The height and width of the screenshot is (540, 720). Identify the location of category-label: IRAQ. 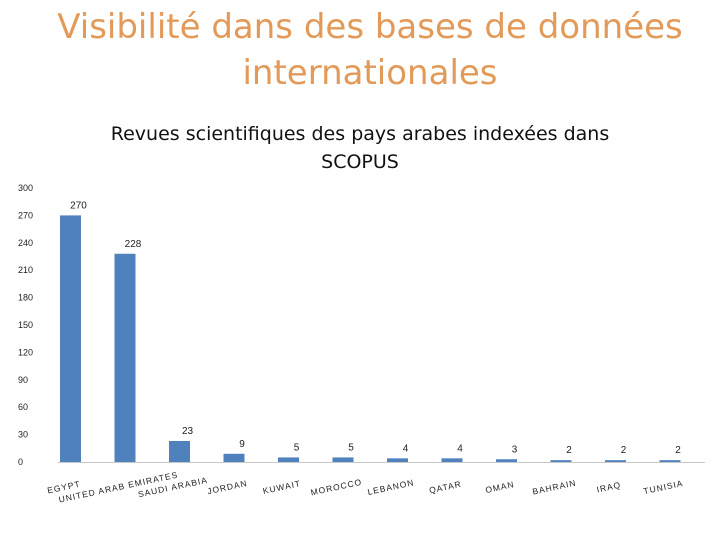
(609, 487).